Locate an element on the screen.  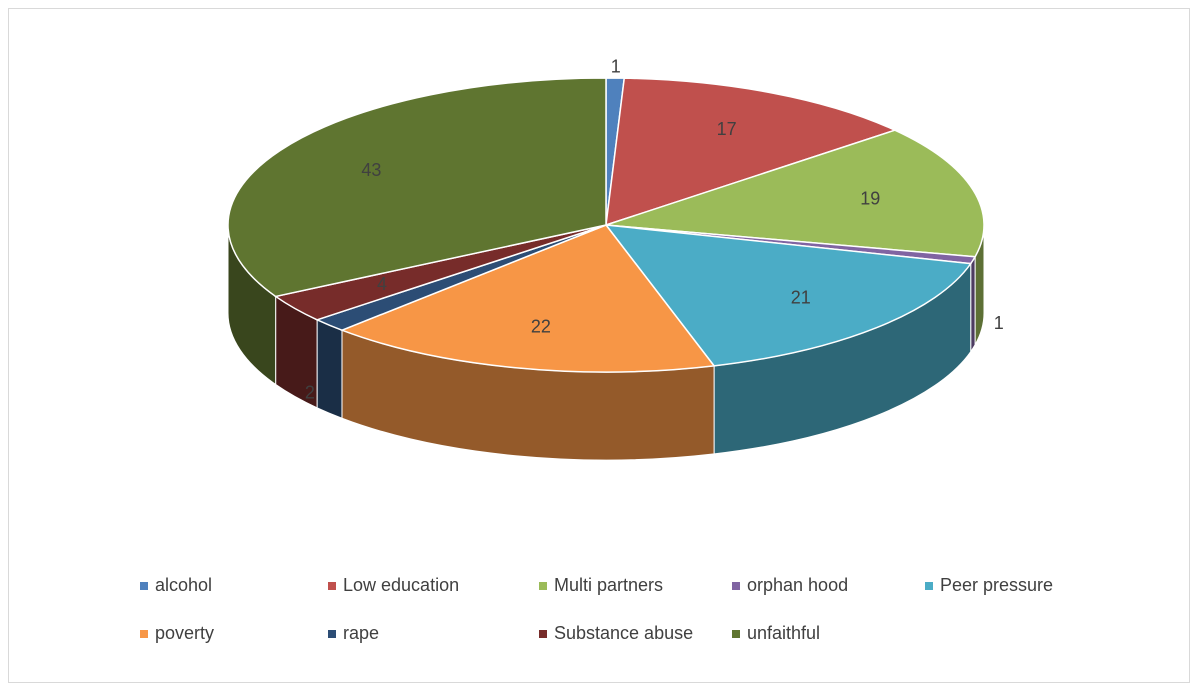
data-label: 43 is located at coordinates (371, 170).